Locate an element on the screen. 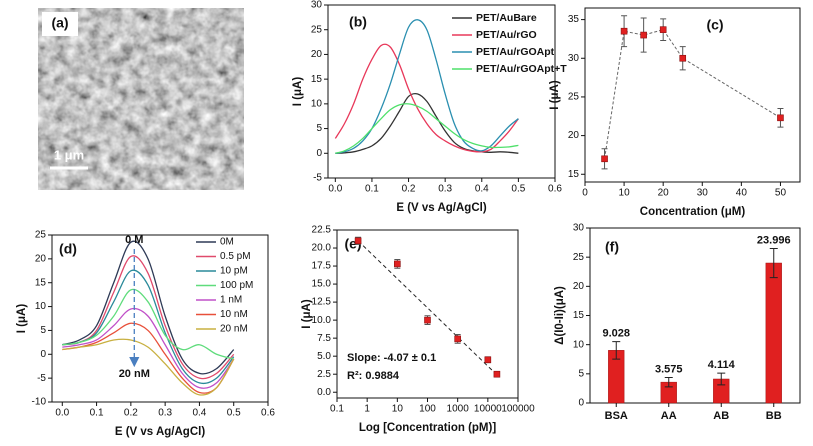 This screenshot has width=813, height=446. x-axis-label: E (V vs Ag/AgCl) is located at coordinates (441, 208).